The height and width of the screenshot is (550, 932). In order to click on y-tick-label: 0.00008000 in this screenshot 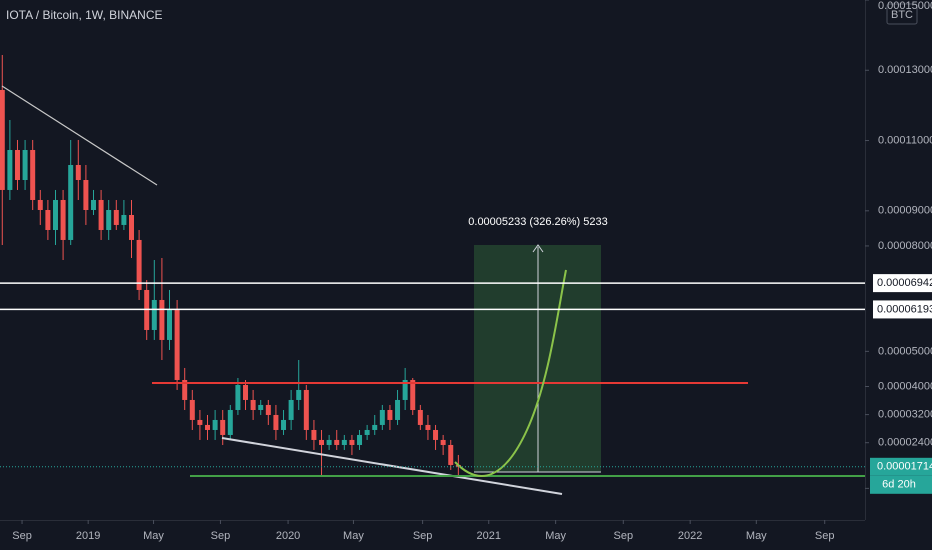, I will do `click(905, 246)`.